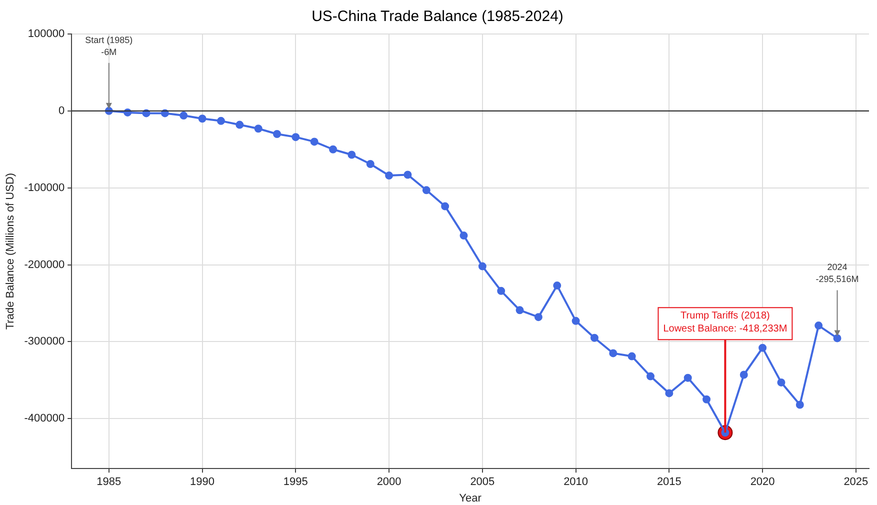 This screenshot has height=505, width=877. Describe the element at coordinates (669, 482) in the screenshot. I see `x-tick-label: 2015` at that location.